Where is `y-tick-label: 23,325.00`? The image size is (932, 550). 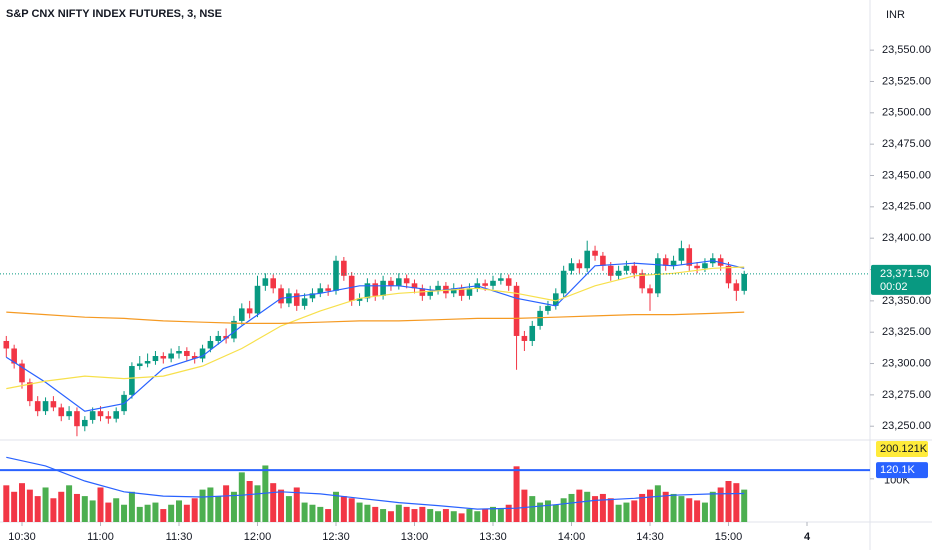 y-tick-label: 23,325.00 is located at coordinates (906, 332).